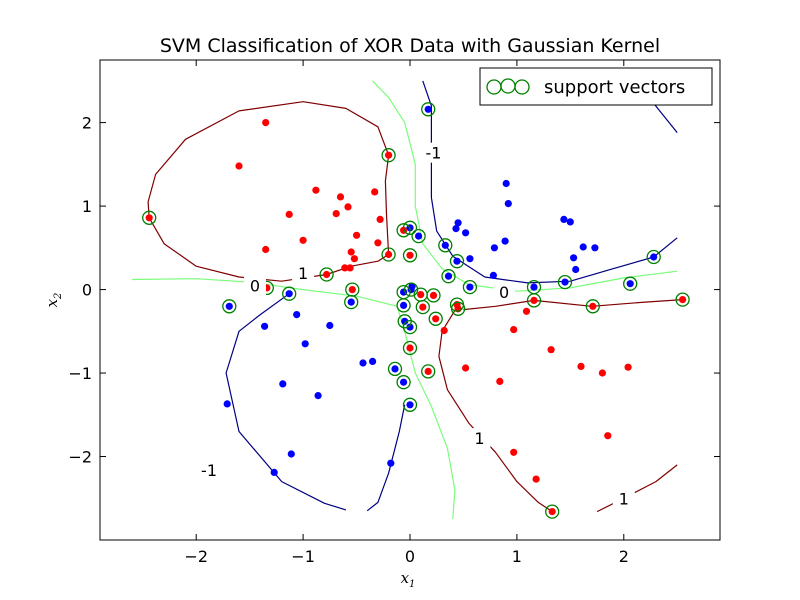 This screenshot has height=600, width=800. Describe the element at coordinates (434, 153) in the screenshot. I see `contour-label: -1` at that location.